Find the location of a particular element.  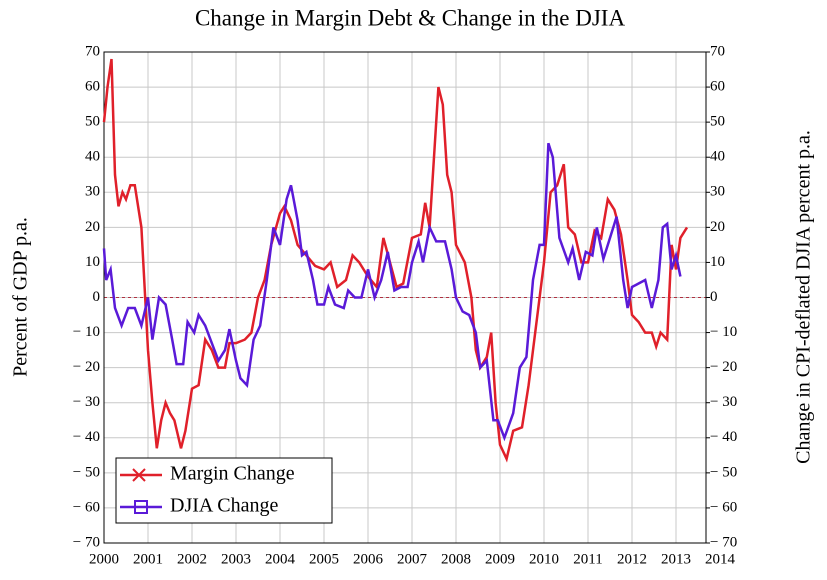

y-tick-label: − 20 is located at coordinates (86, 367).